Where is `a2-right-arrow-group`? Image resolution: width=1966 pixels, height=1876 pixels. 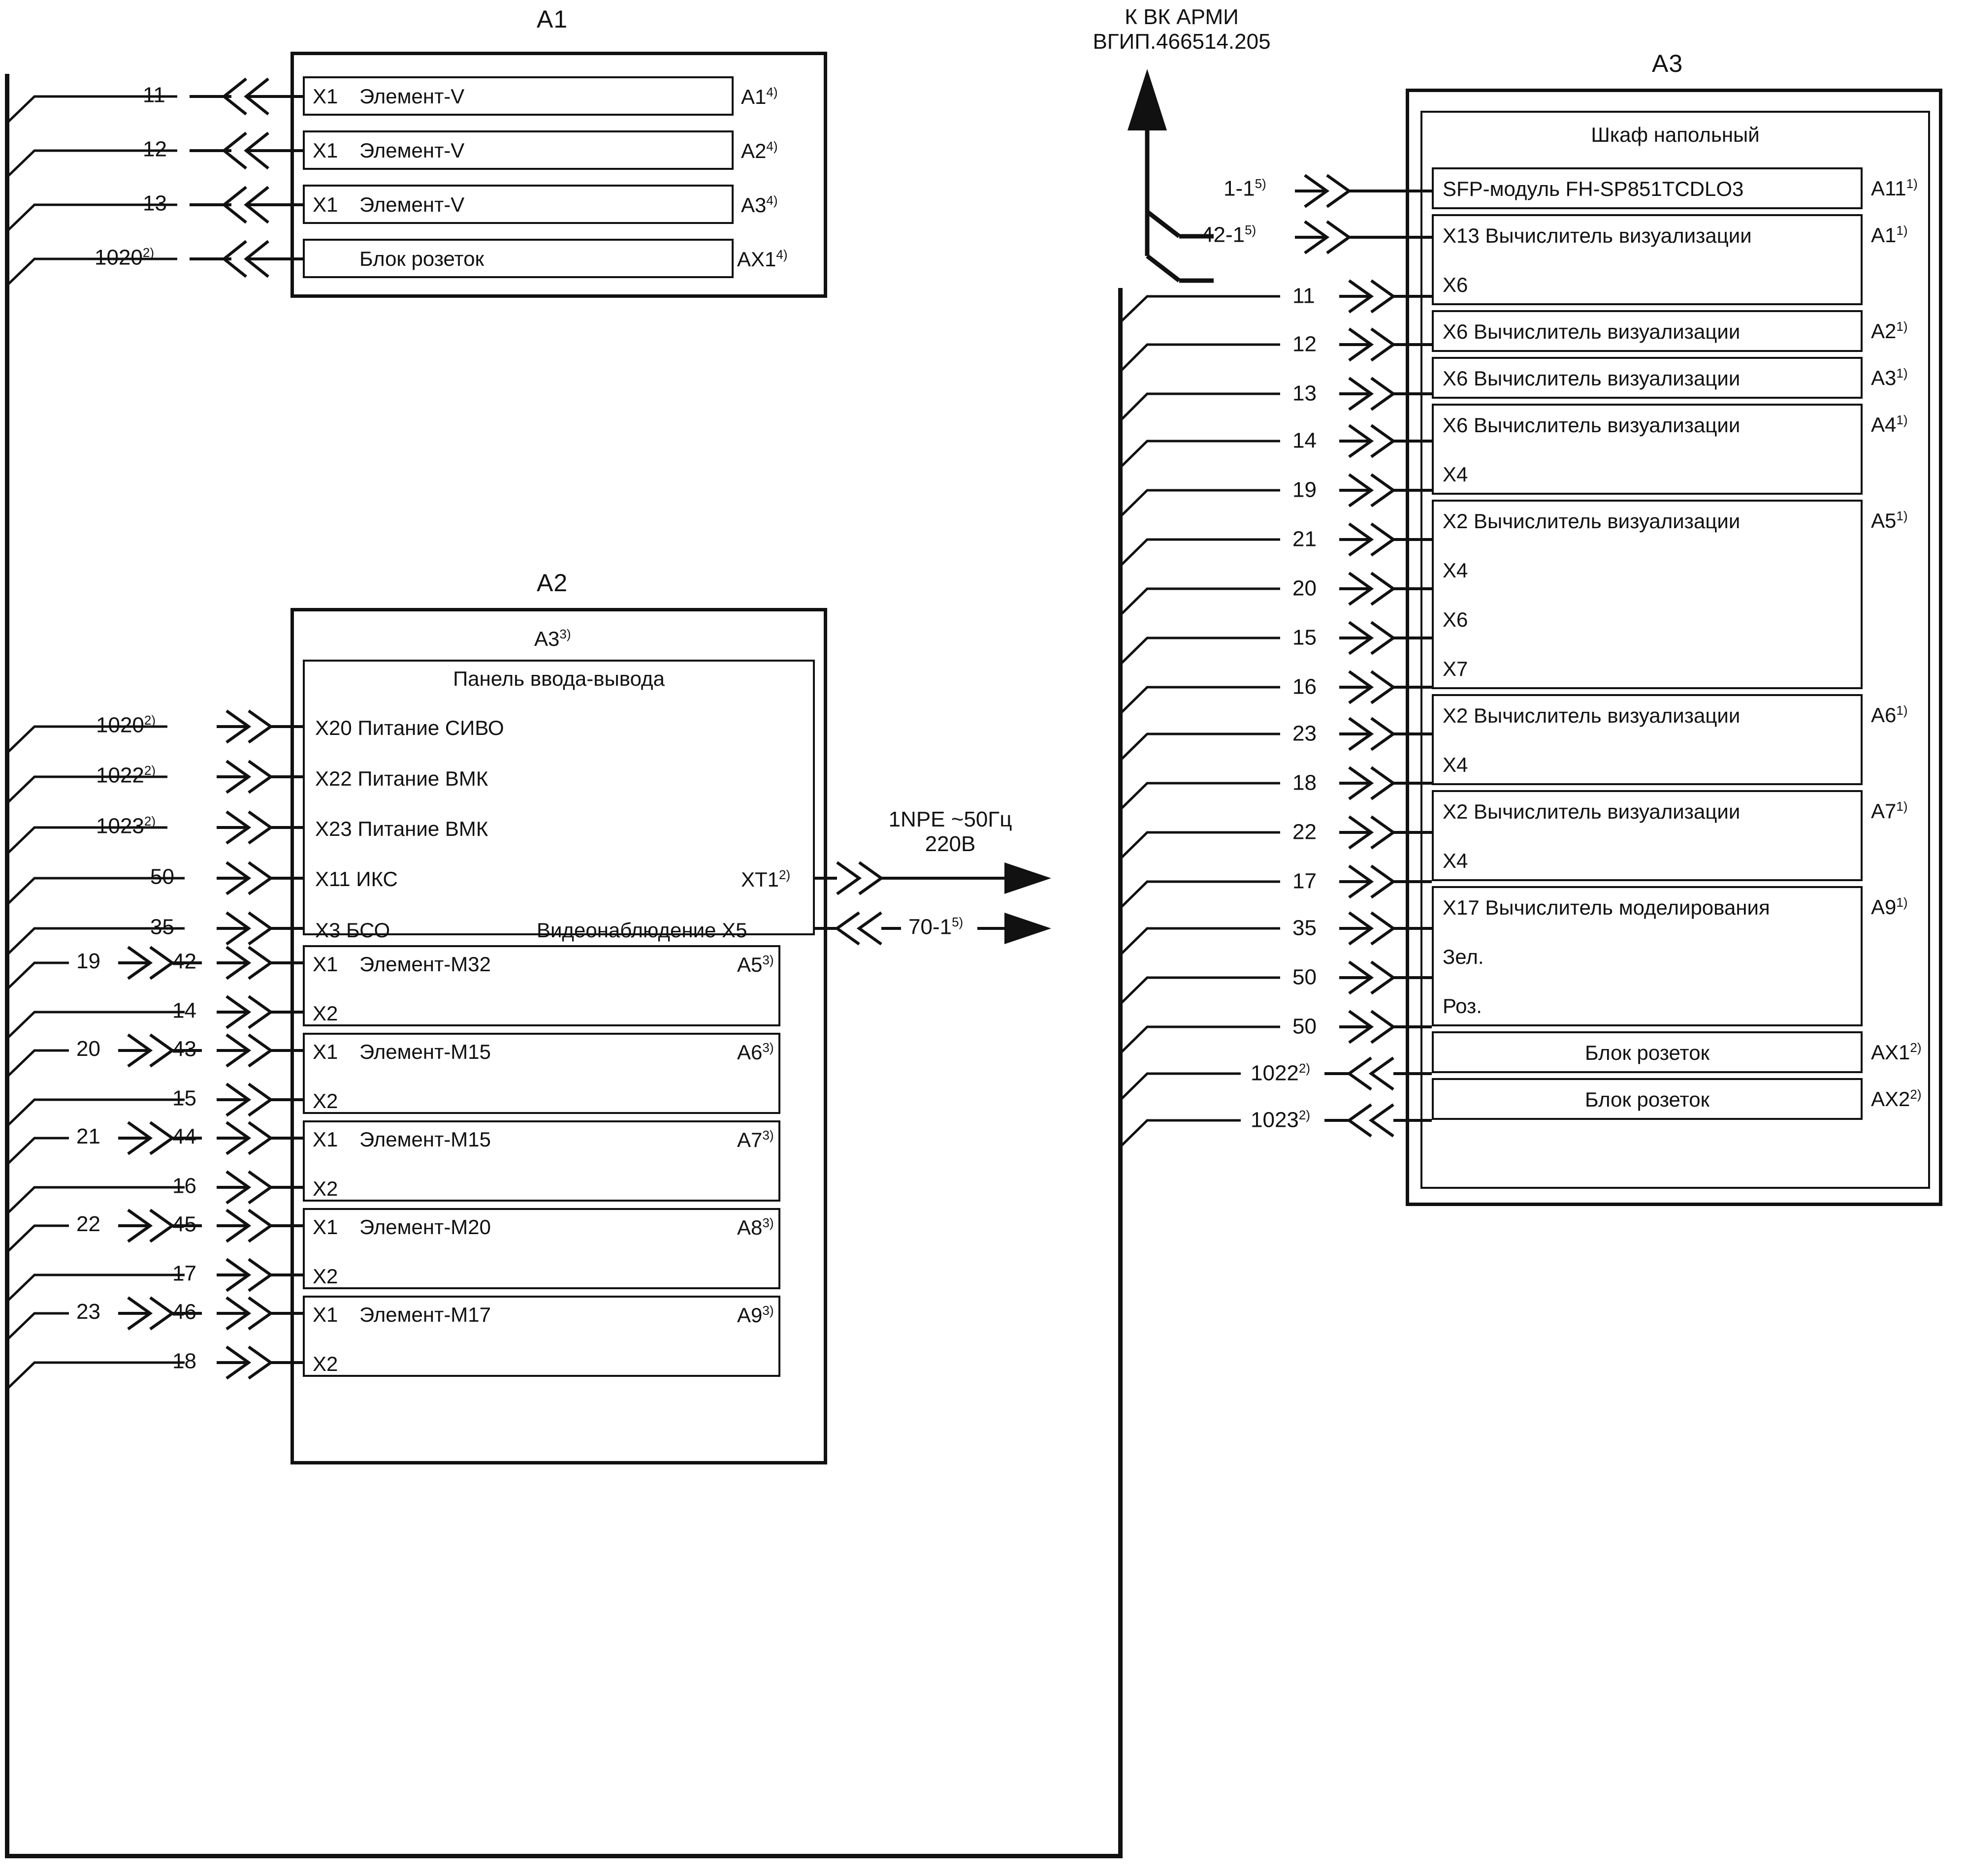
a2-right-arrow-group is located at coordinates (933, 903).